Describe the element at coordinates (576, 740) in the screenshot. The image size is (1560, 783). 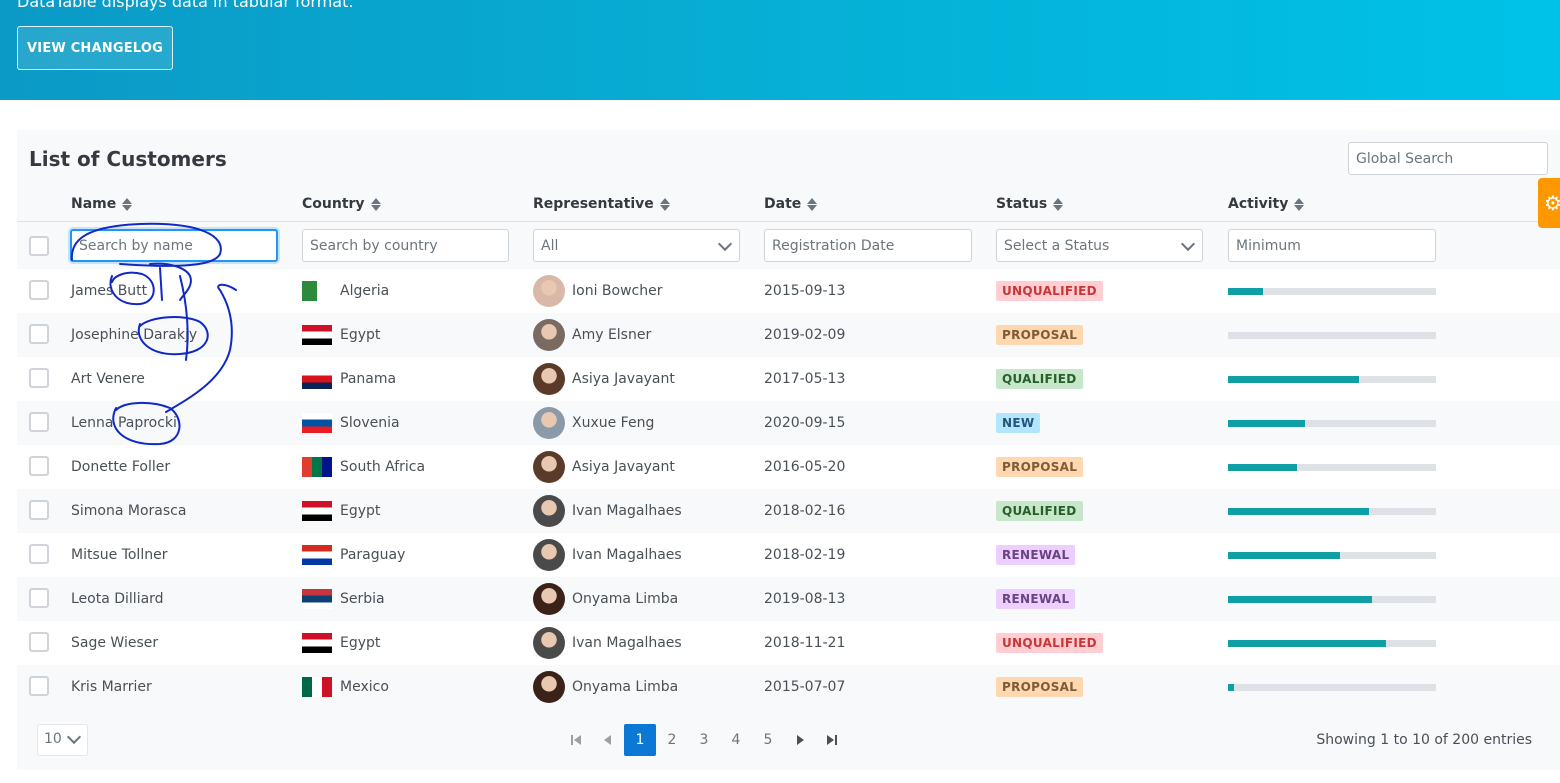
I see `first-page-icon` at that location.